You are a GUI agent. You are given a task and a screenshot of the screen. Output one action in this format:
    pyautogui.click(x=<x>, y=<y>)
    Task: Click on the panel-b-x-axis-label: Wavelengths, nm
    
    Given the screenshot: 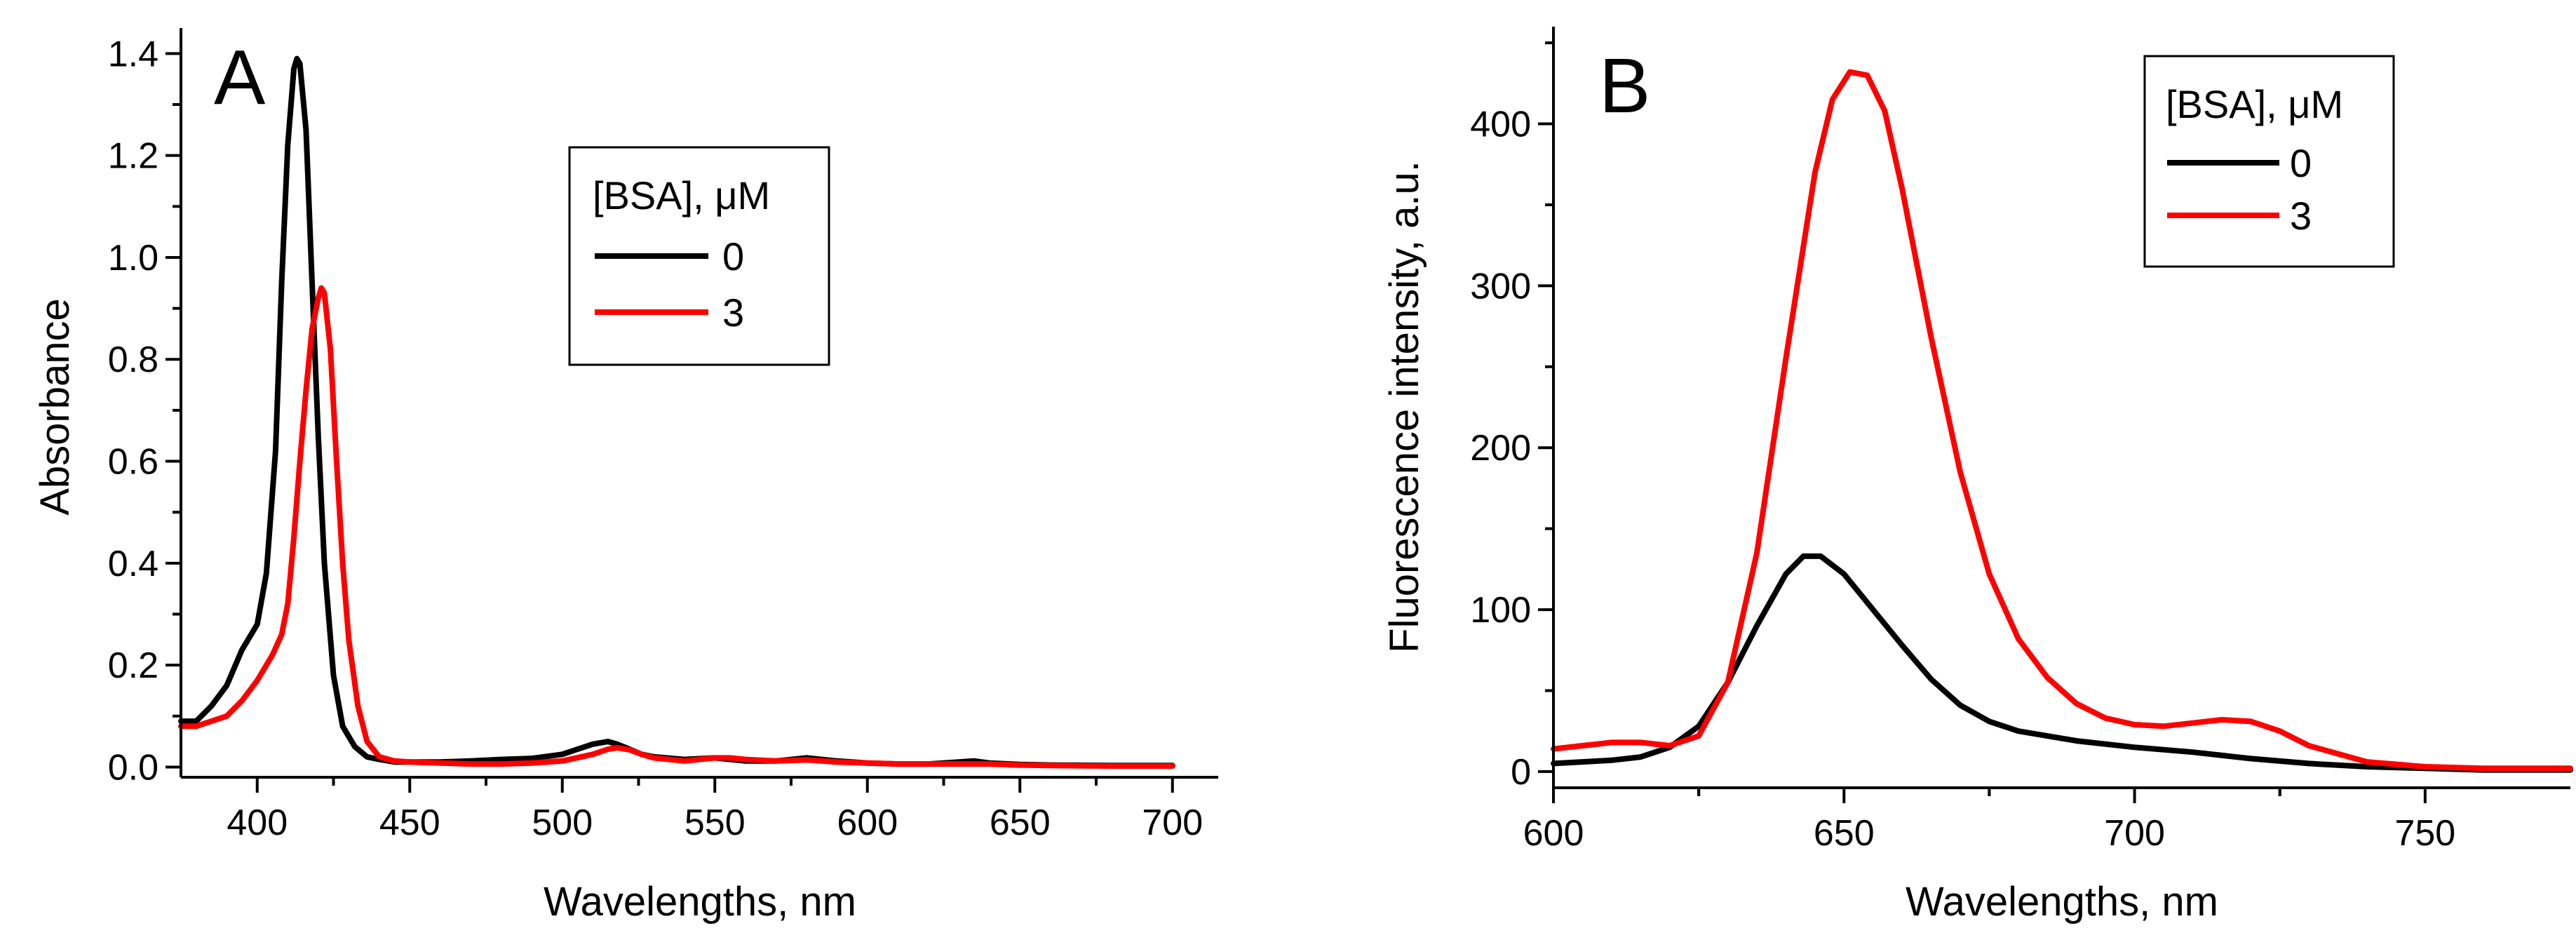 What is the action you would take?
    pyautogui.click(x=2062, y=902)
    